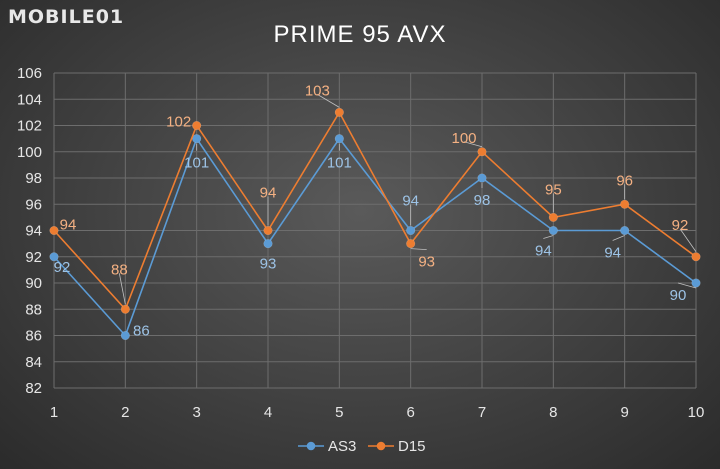 The height and width of the screenshot is (469, 720). What do you see at coordinates (33, 309) in the screenshot?
I see `y-tick-label: 88` at bounding box center [33, 309].